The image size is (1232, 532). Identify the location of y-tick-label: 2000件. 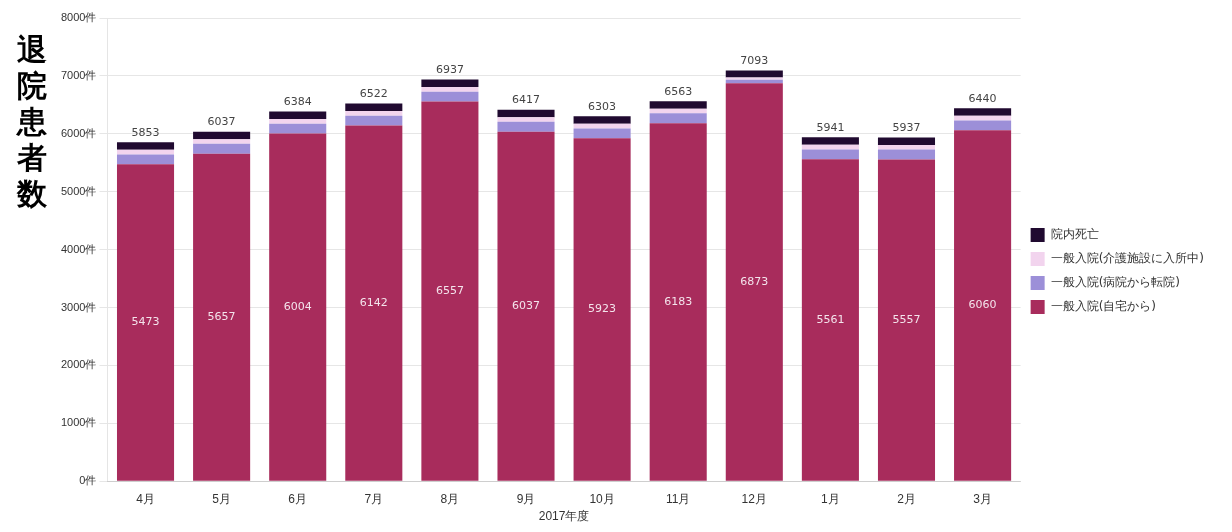
(78, 364).